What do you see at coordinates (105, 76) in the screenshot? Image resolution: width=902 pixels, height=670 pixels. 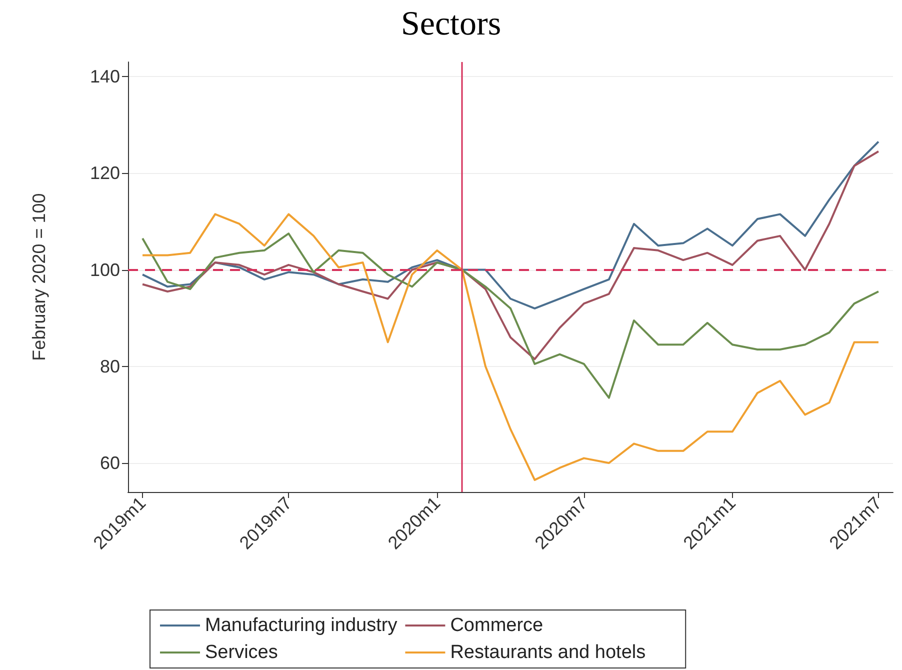 I see `y-tick-label: 140` at bounding box center [105, 76].